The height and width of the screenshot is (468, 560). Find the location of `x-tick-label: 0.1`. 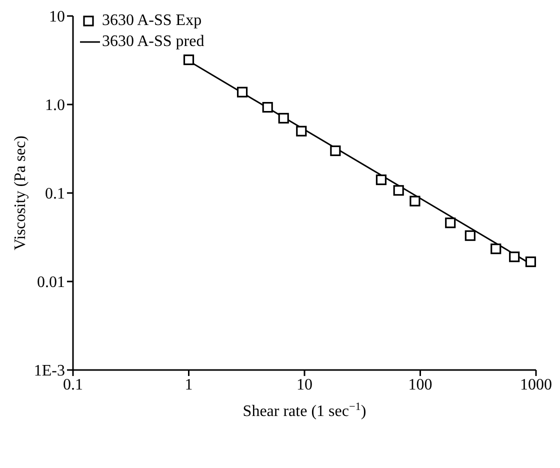

x-tick-label: 0.1 is located at coordinates (73, 385).